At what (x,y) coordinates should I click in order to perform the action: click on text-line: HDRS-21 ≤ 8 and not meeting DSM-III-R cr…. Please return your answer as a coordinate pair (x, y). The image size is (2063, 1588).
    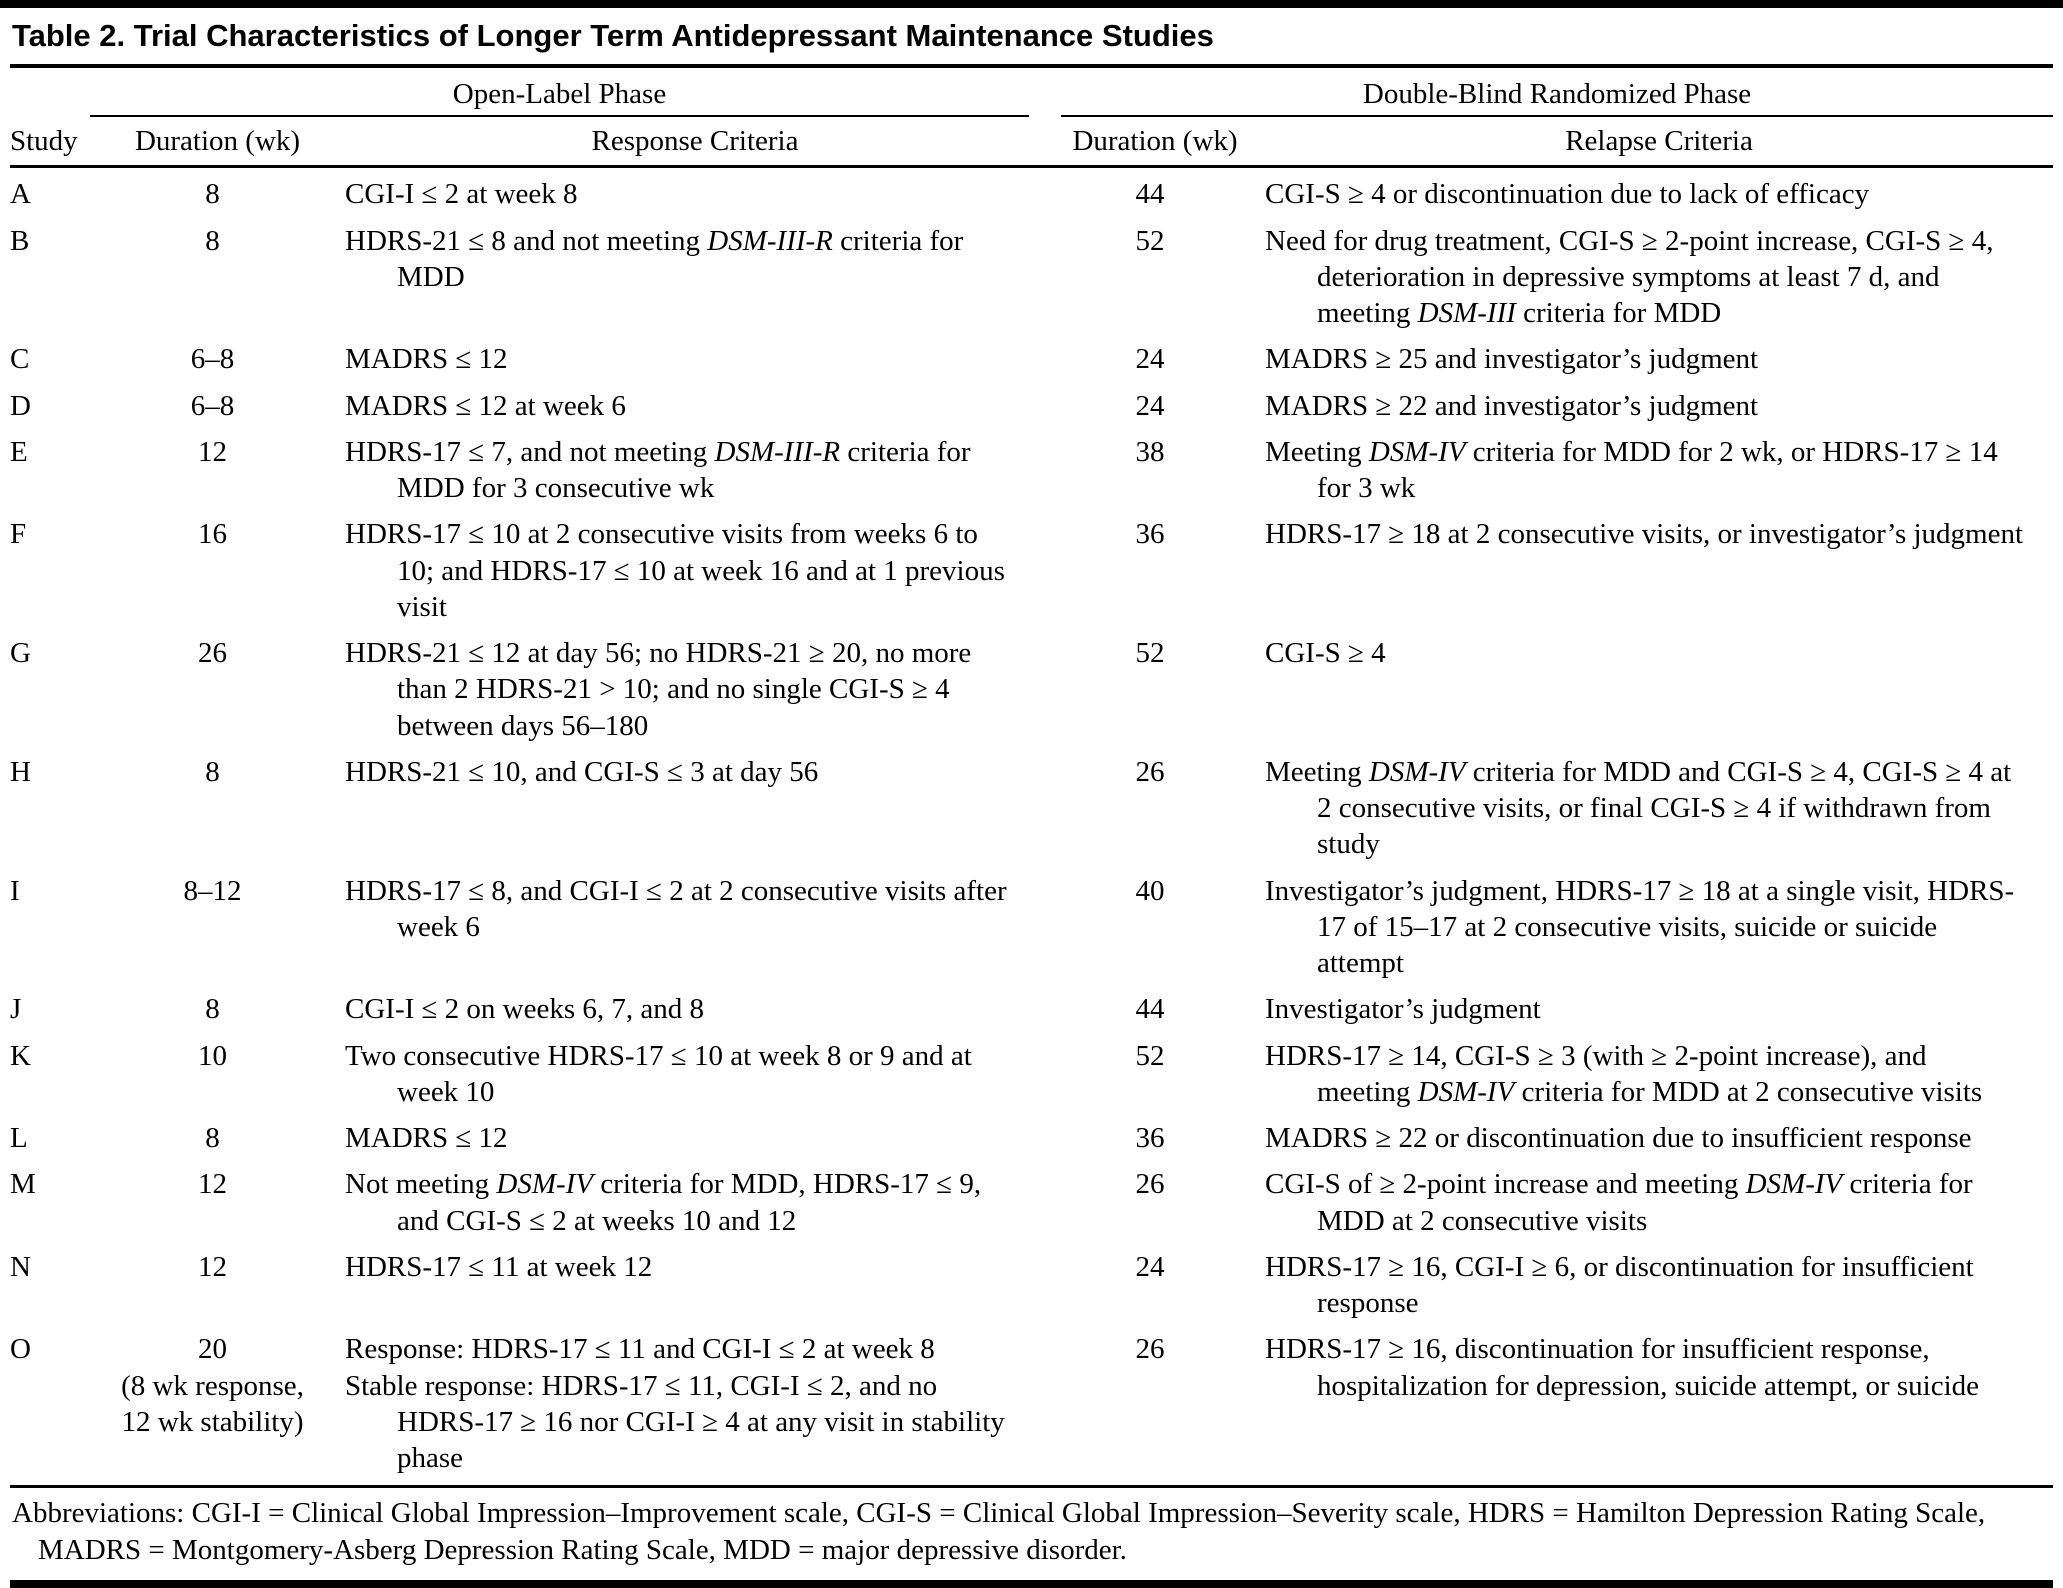
    Looking at the image, I should click on (654, 258).